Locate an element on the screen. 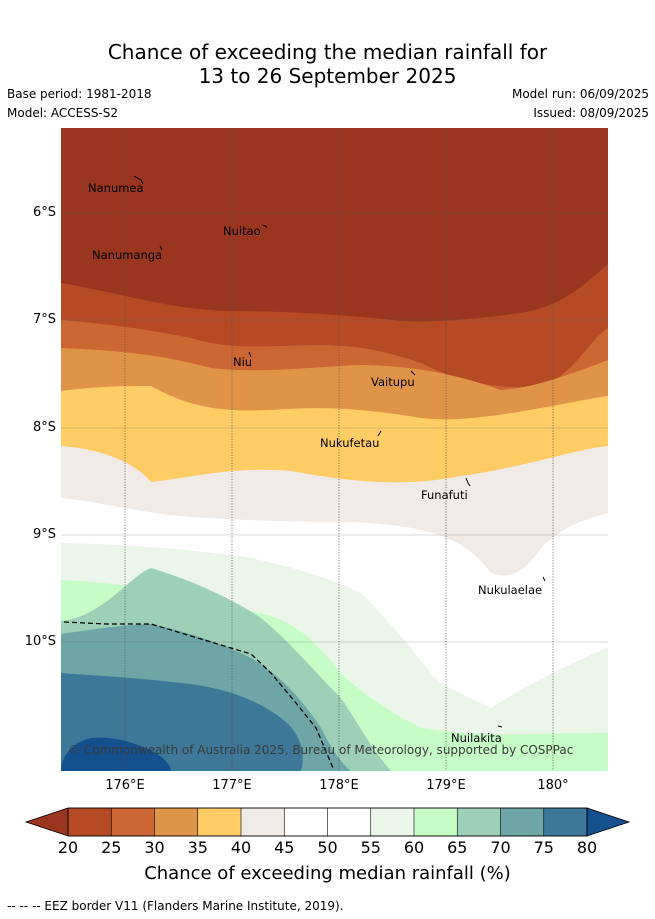  colorbar-tick-label: 55 is located at coordinates (370, 847).